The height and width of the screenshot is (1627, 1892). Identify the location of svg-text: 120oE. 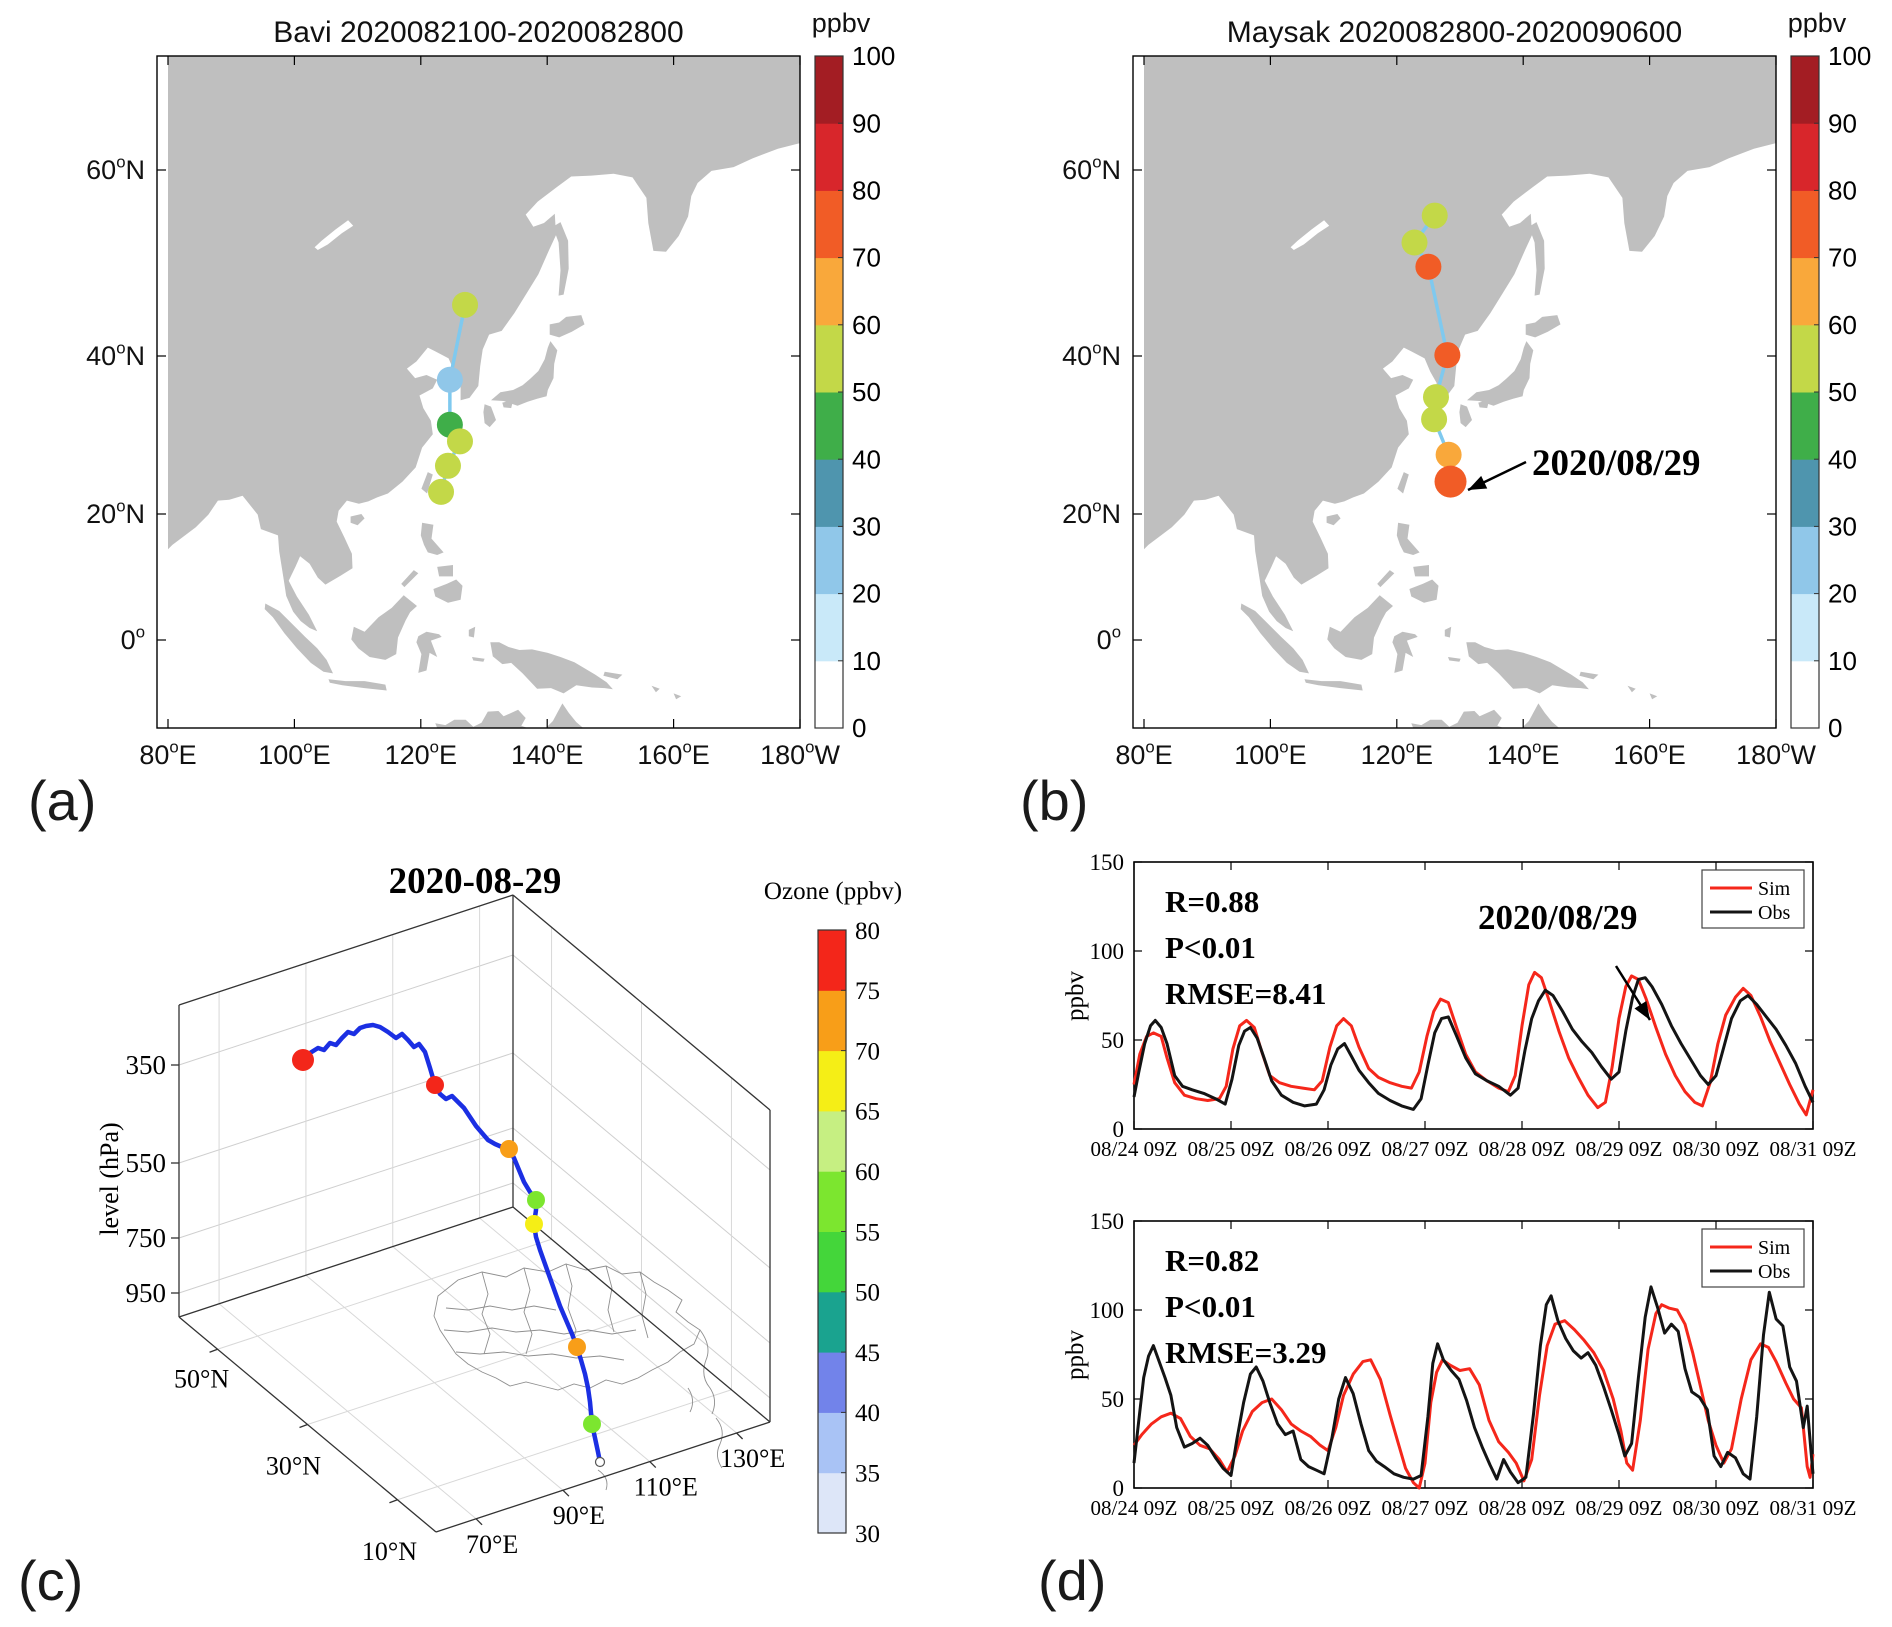
(1397, 754).